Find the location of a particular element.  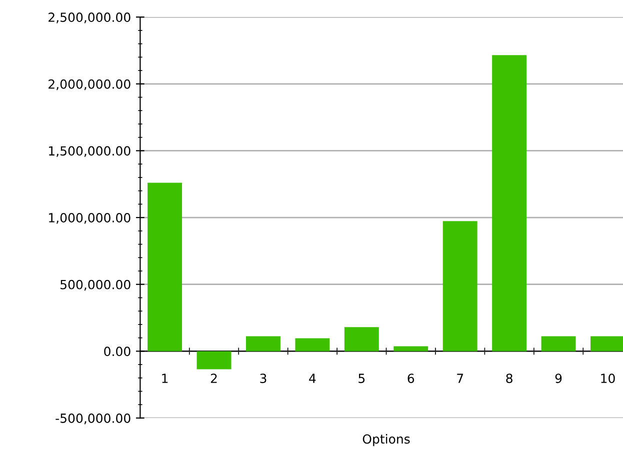

x-tick-label: 5 is located at coordinates (361, 379).